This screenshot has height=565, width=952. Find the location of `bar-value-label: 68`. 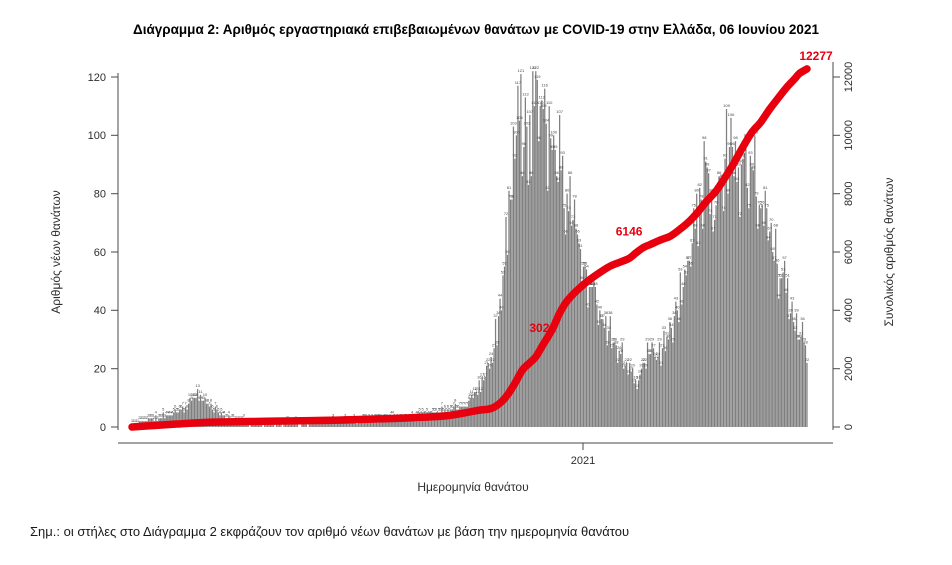

bar-value-label: 68 is located at coordinates (695, 225).